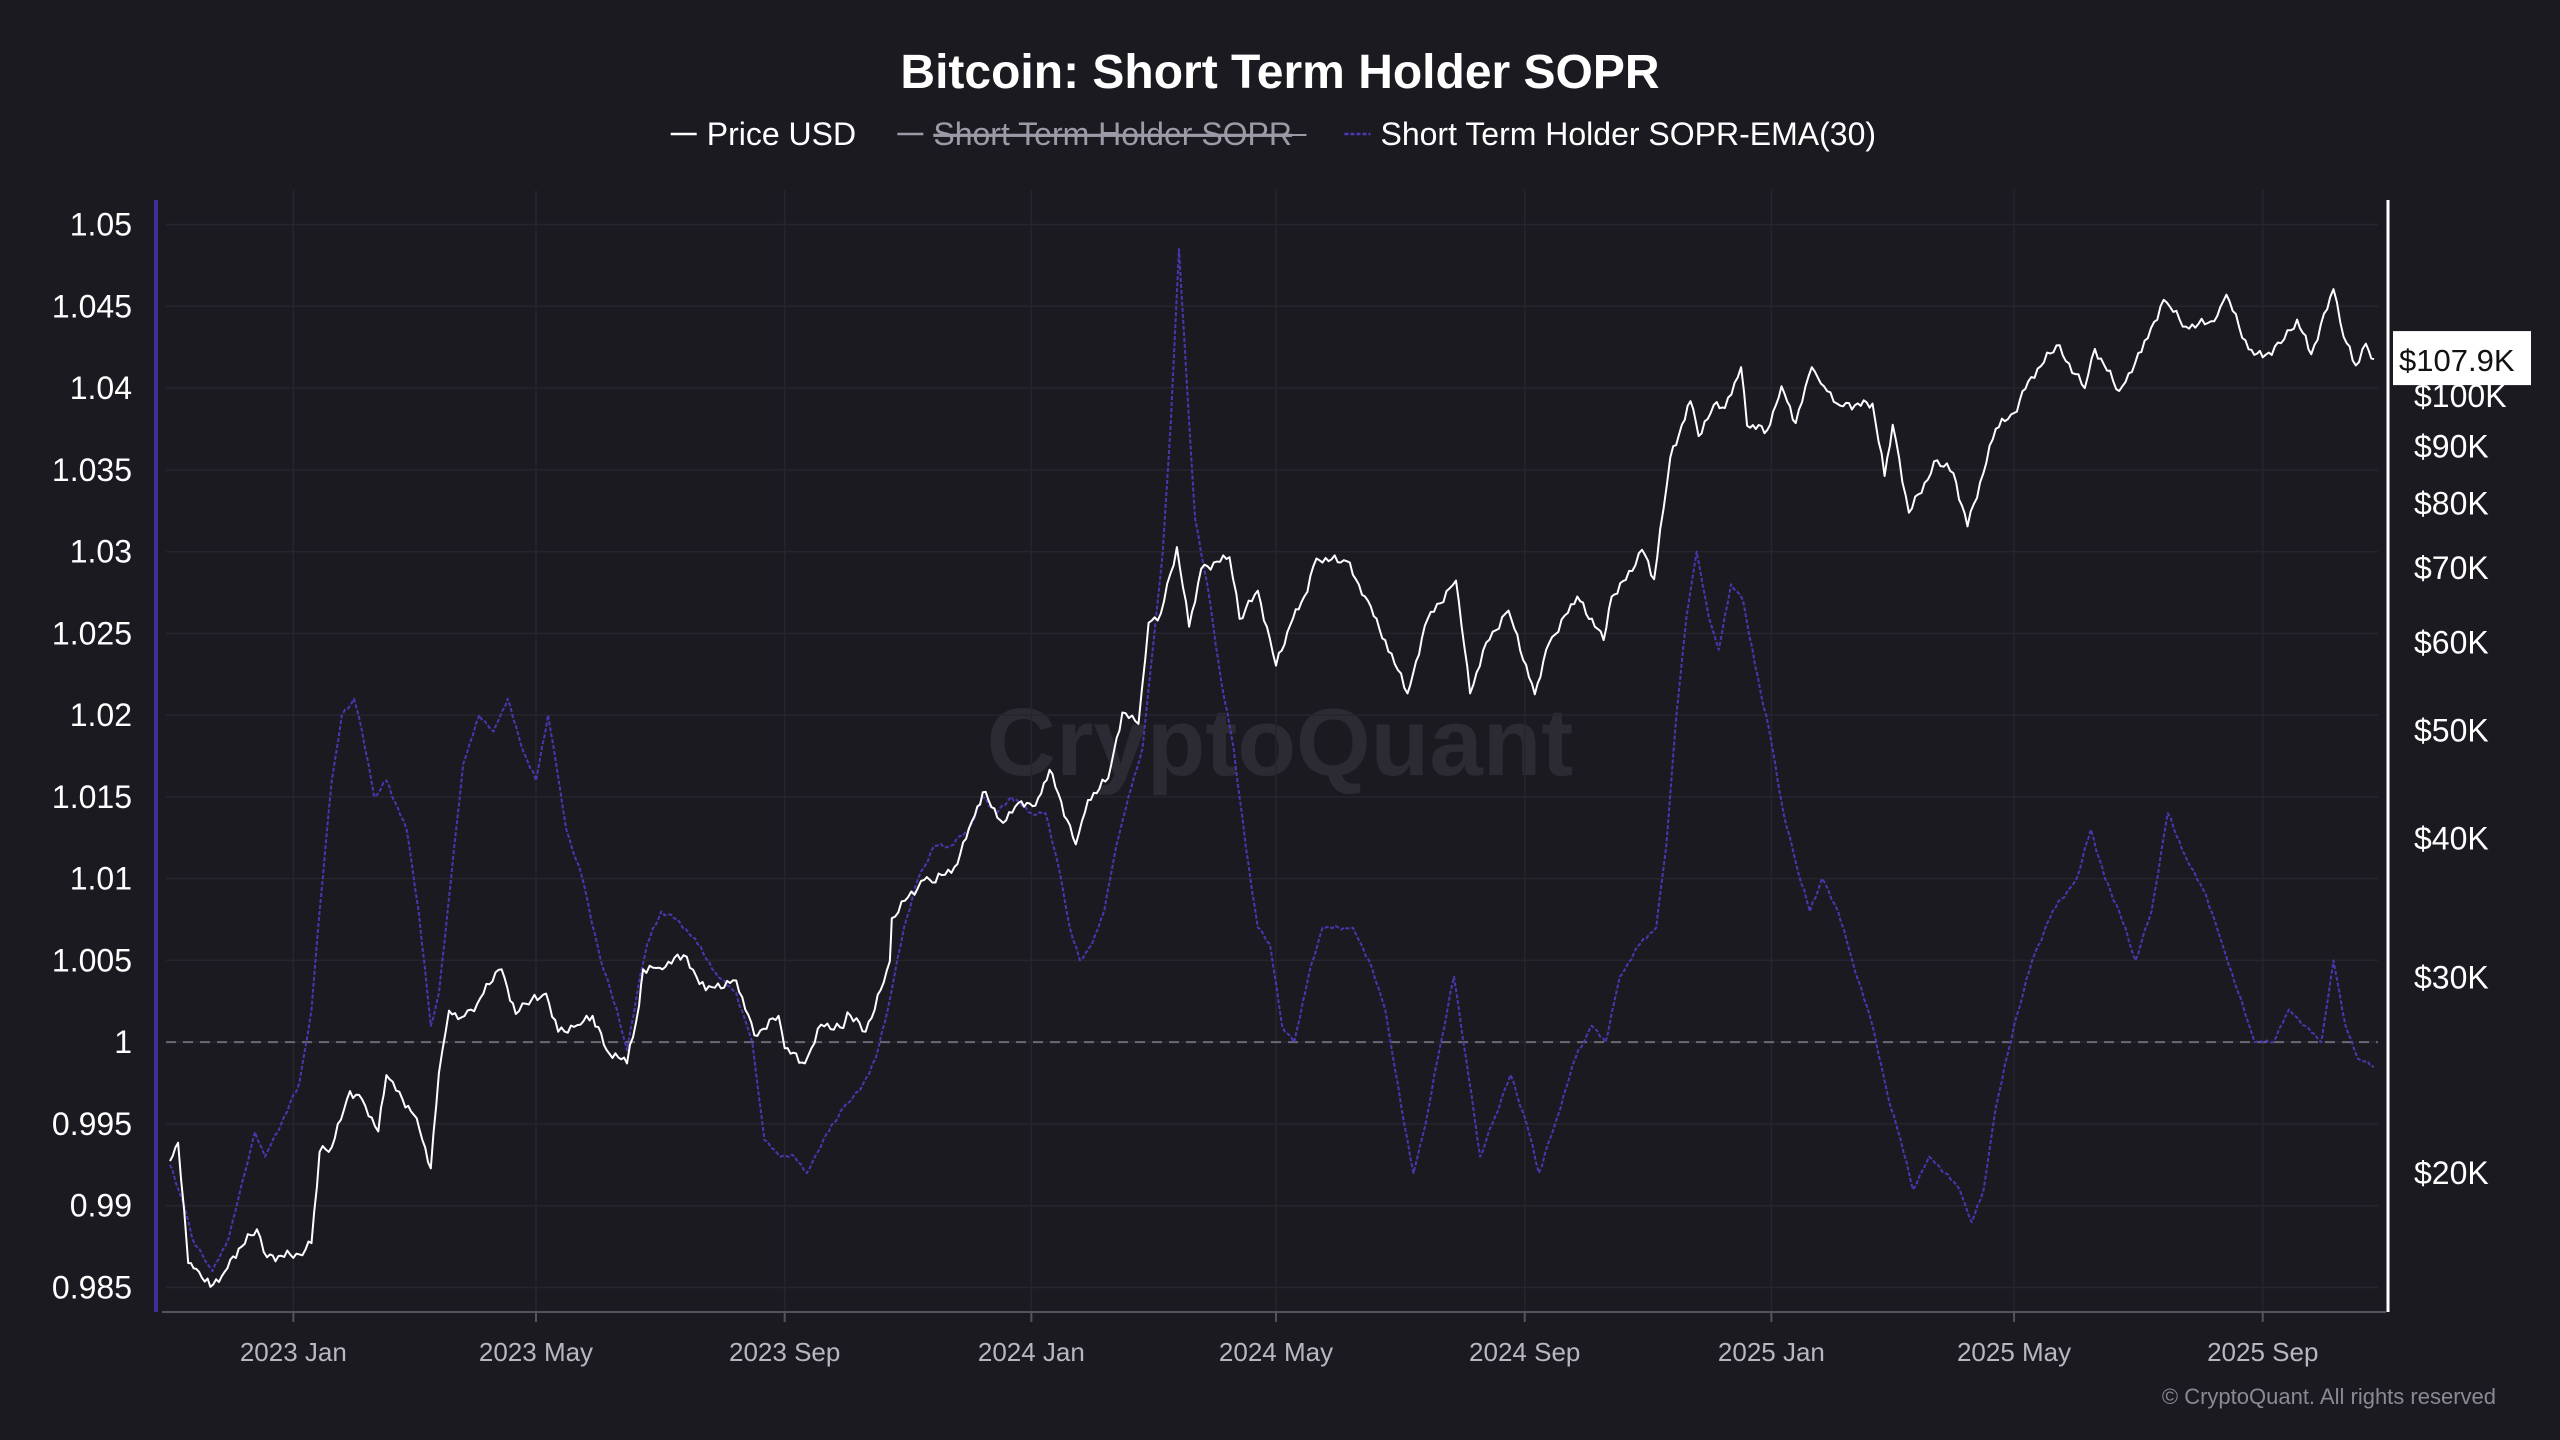  What do you see at coordinates (2262, 1352) in the screenshot?
I see `x-tick-label: 2025 Sep` at bounding box center [2262, 1352].